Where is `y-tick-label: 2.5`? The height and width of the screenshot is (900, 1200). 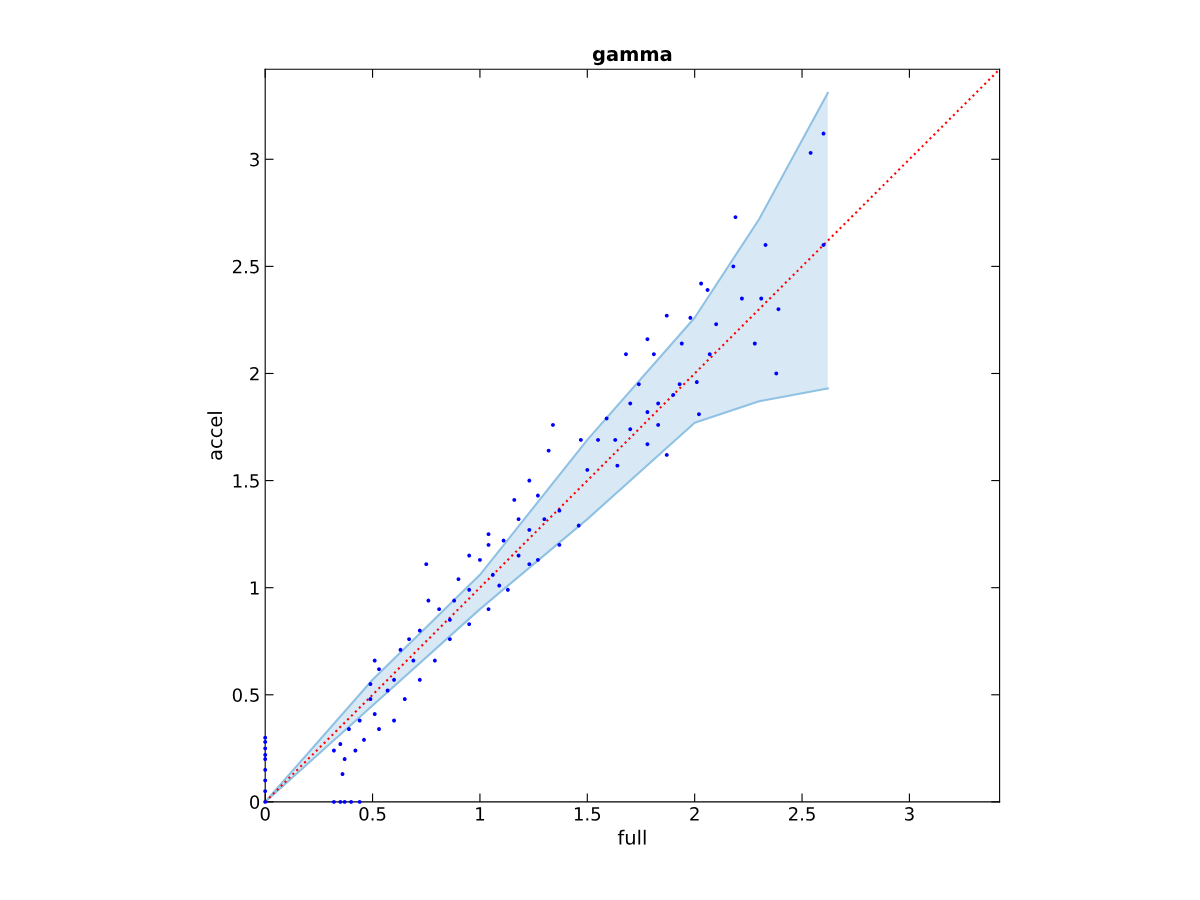
y-tick-label: 2.5 is located at coordinates (245, 266).